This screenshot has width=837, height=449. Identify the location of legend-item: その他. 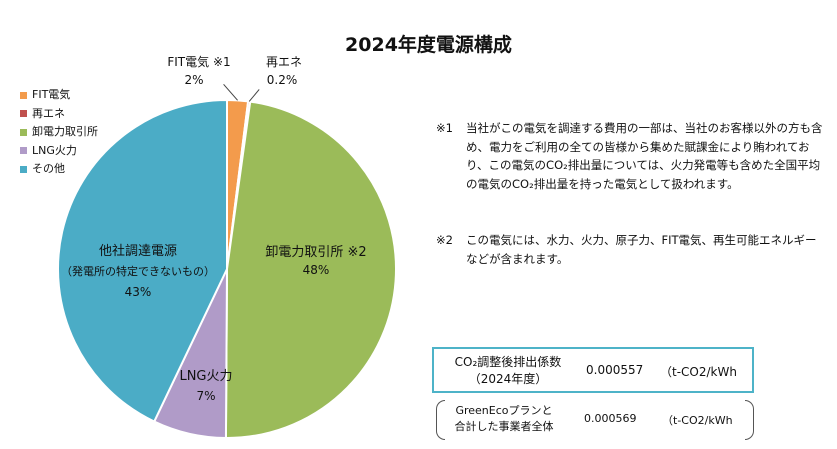
(59, 169).